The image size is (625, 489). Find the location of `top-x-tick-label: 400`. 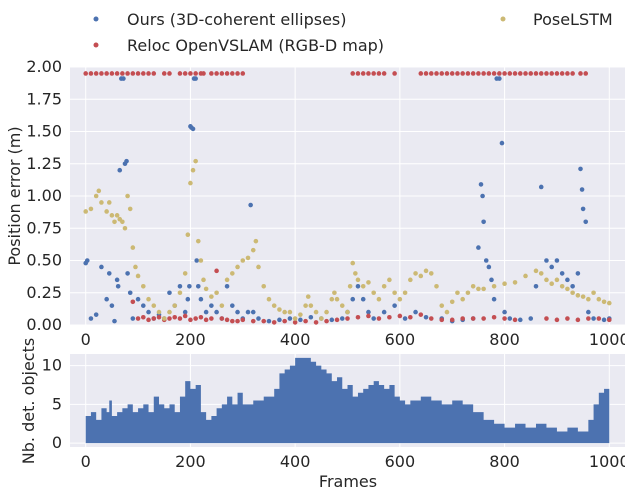

top-x-tick-label: 400 is located at coordinates (295, 339).